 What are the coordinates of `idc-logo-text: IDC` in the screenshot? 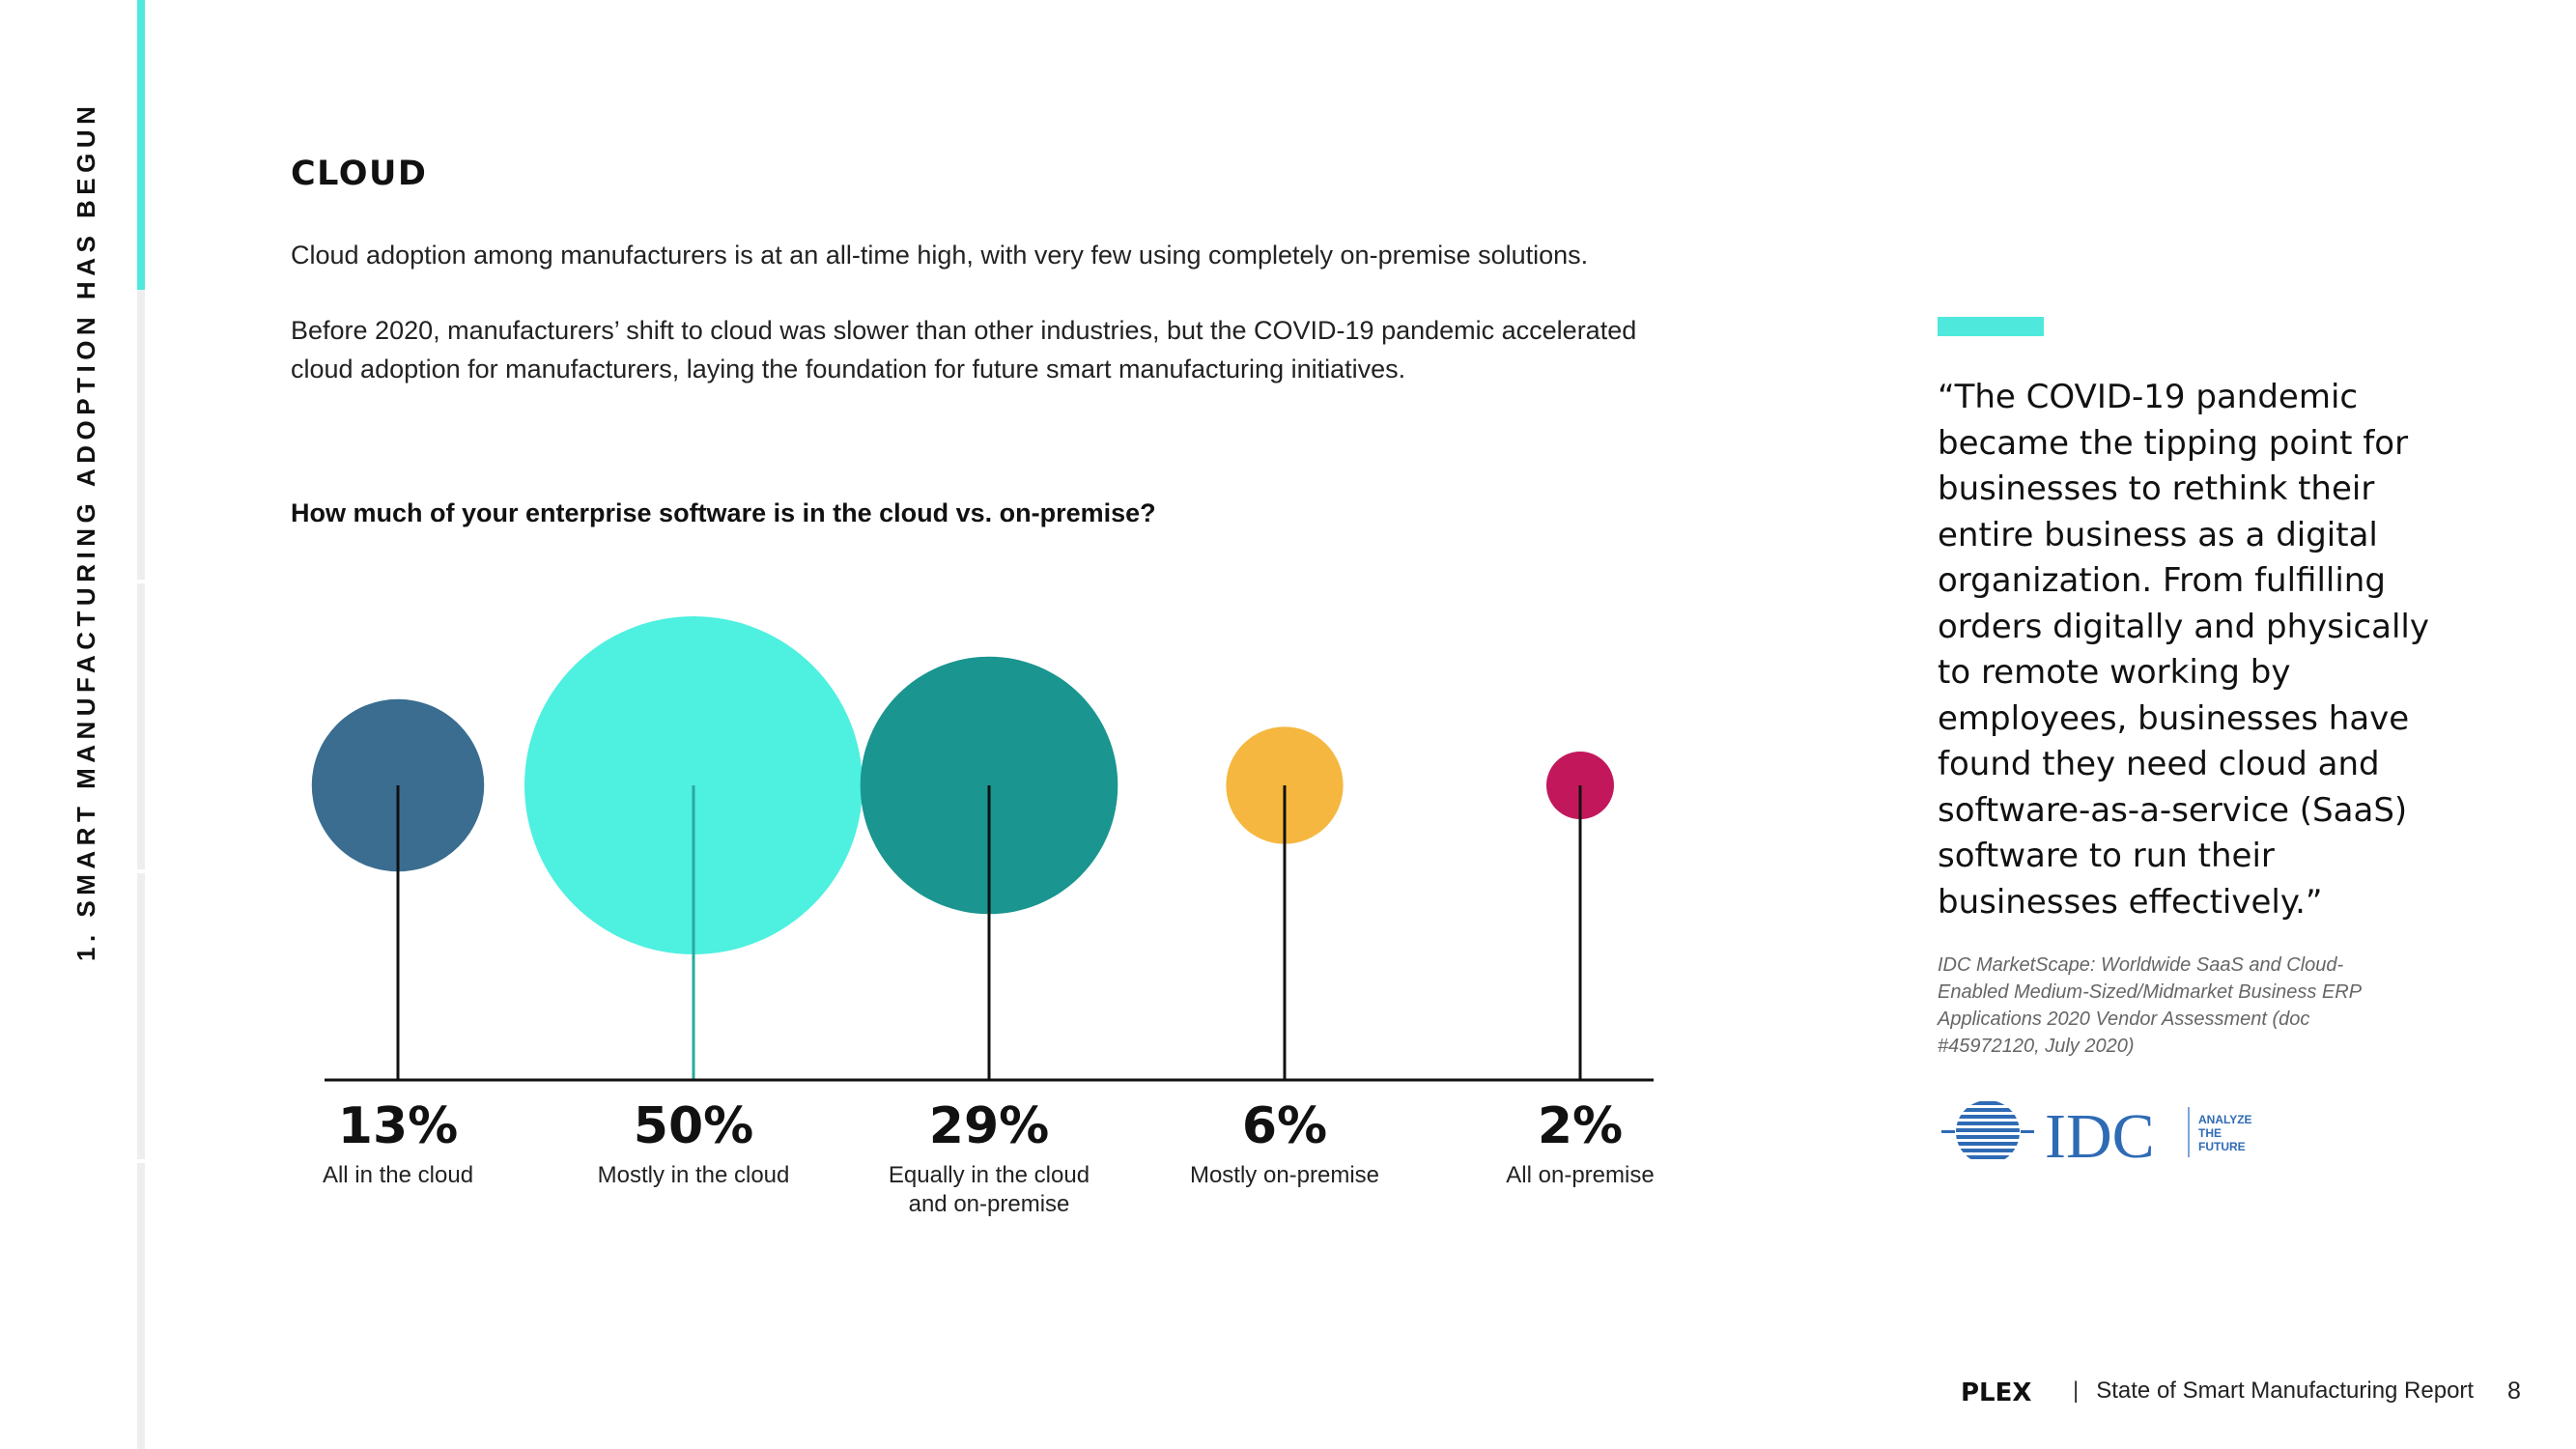 It's located at (2100, 1134).